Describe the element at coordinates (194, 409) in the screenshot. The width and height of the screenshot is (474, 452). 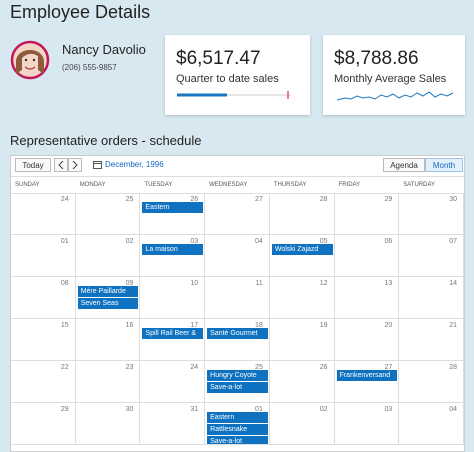
I see `day-number: 31` at that location.